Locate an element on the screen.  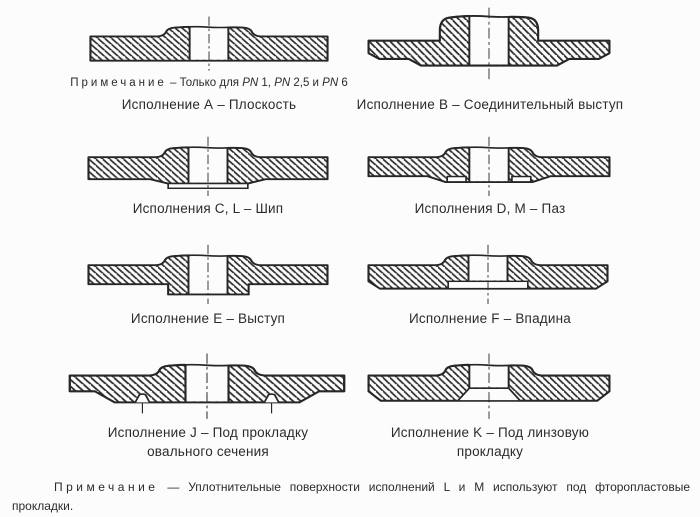
note-dash: – is located at coordinates (173, 83).